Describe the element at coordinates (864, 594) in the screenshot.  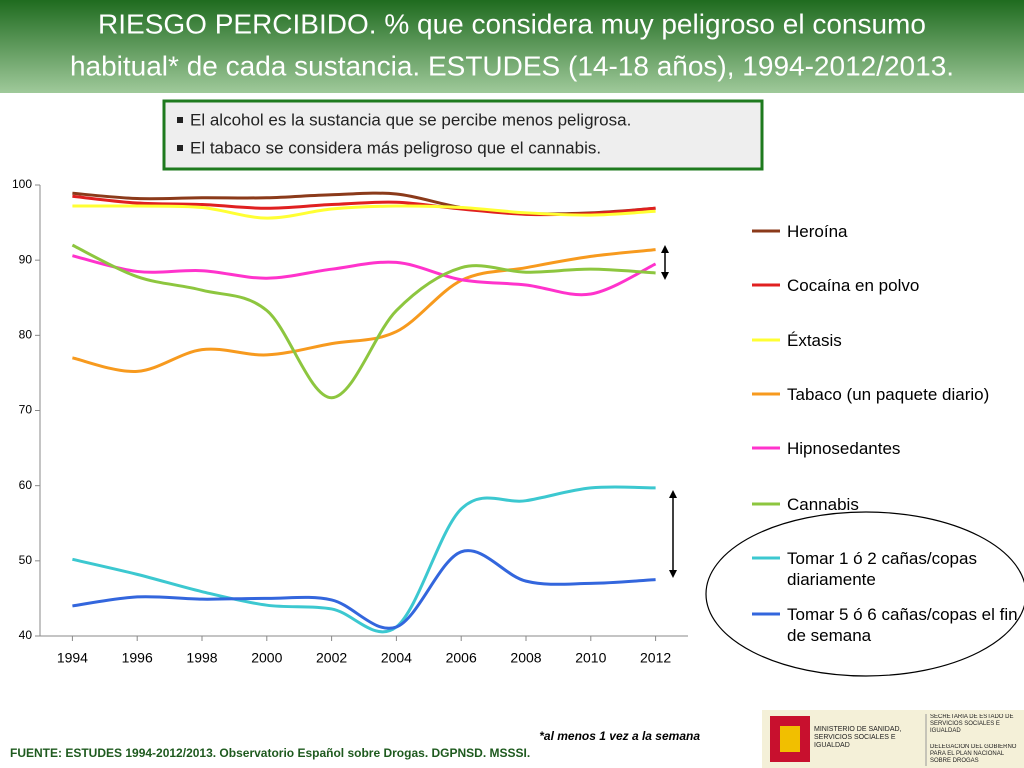
I see `highlight-ellipse` at that location.